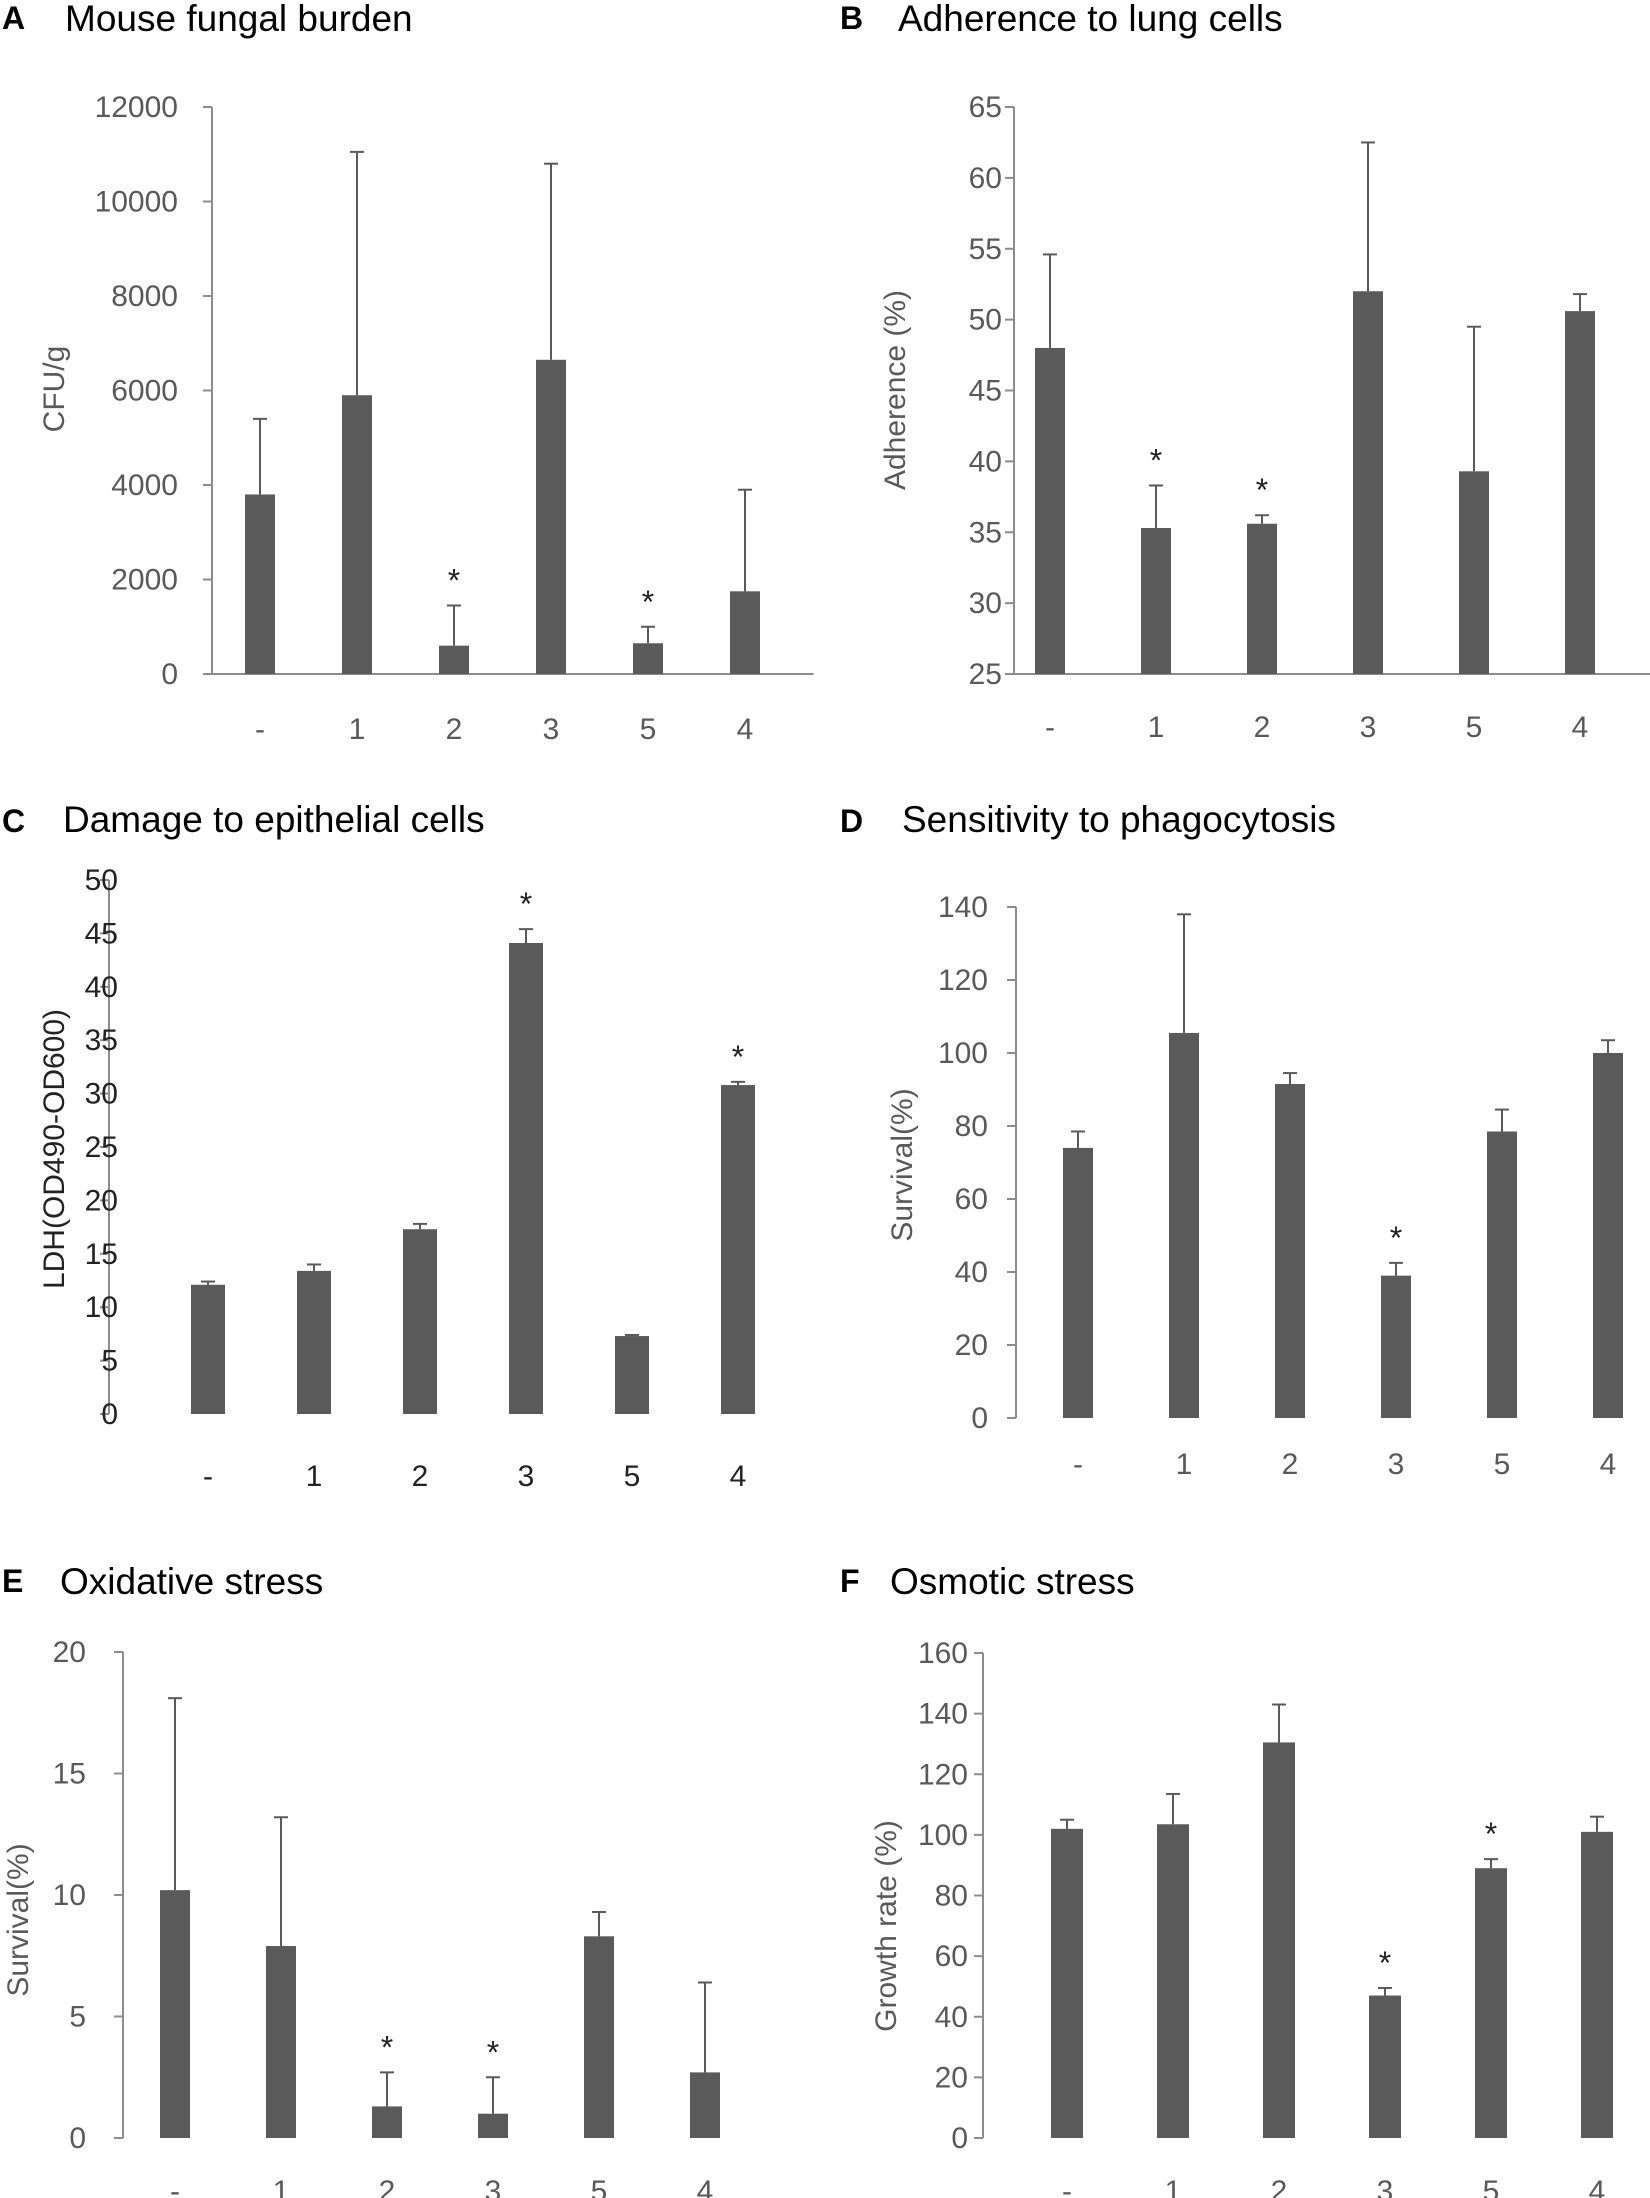 The height and width of the screenshot is (2198, 1650). I want to click on y-tick-label-c: 40, so click(101, 987).